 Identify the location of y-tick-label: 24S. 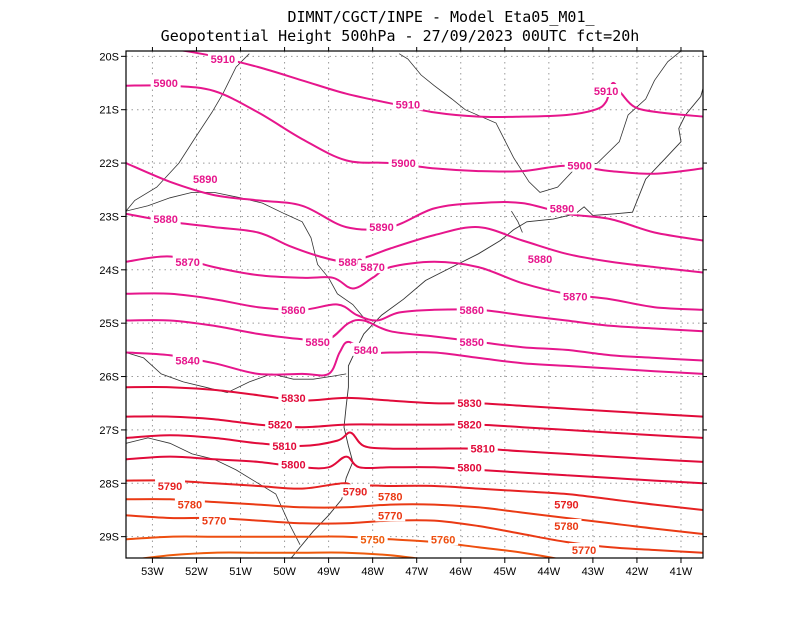
(109, 271).